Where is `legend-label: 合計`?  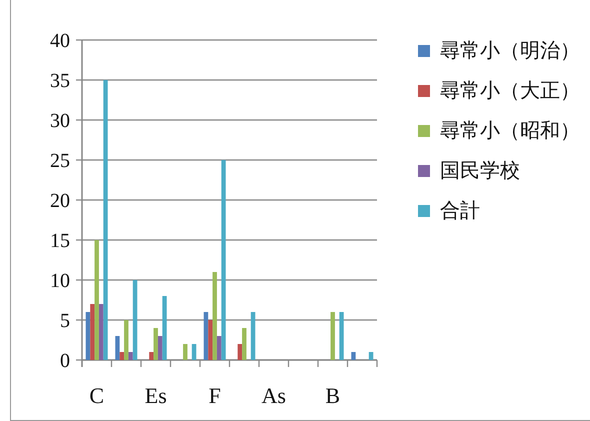 legend-label: 合計 is located at coordinates (460, 211).